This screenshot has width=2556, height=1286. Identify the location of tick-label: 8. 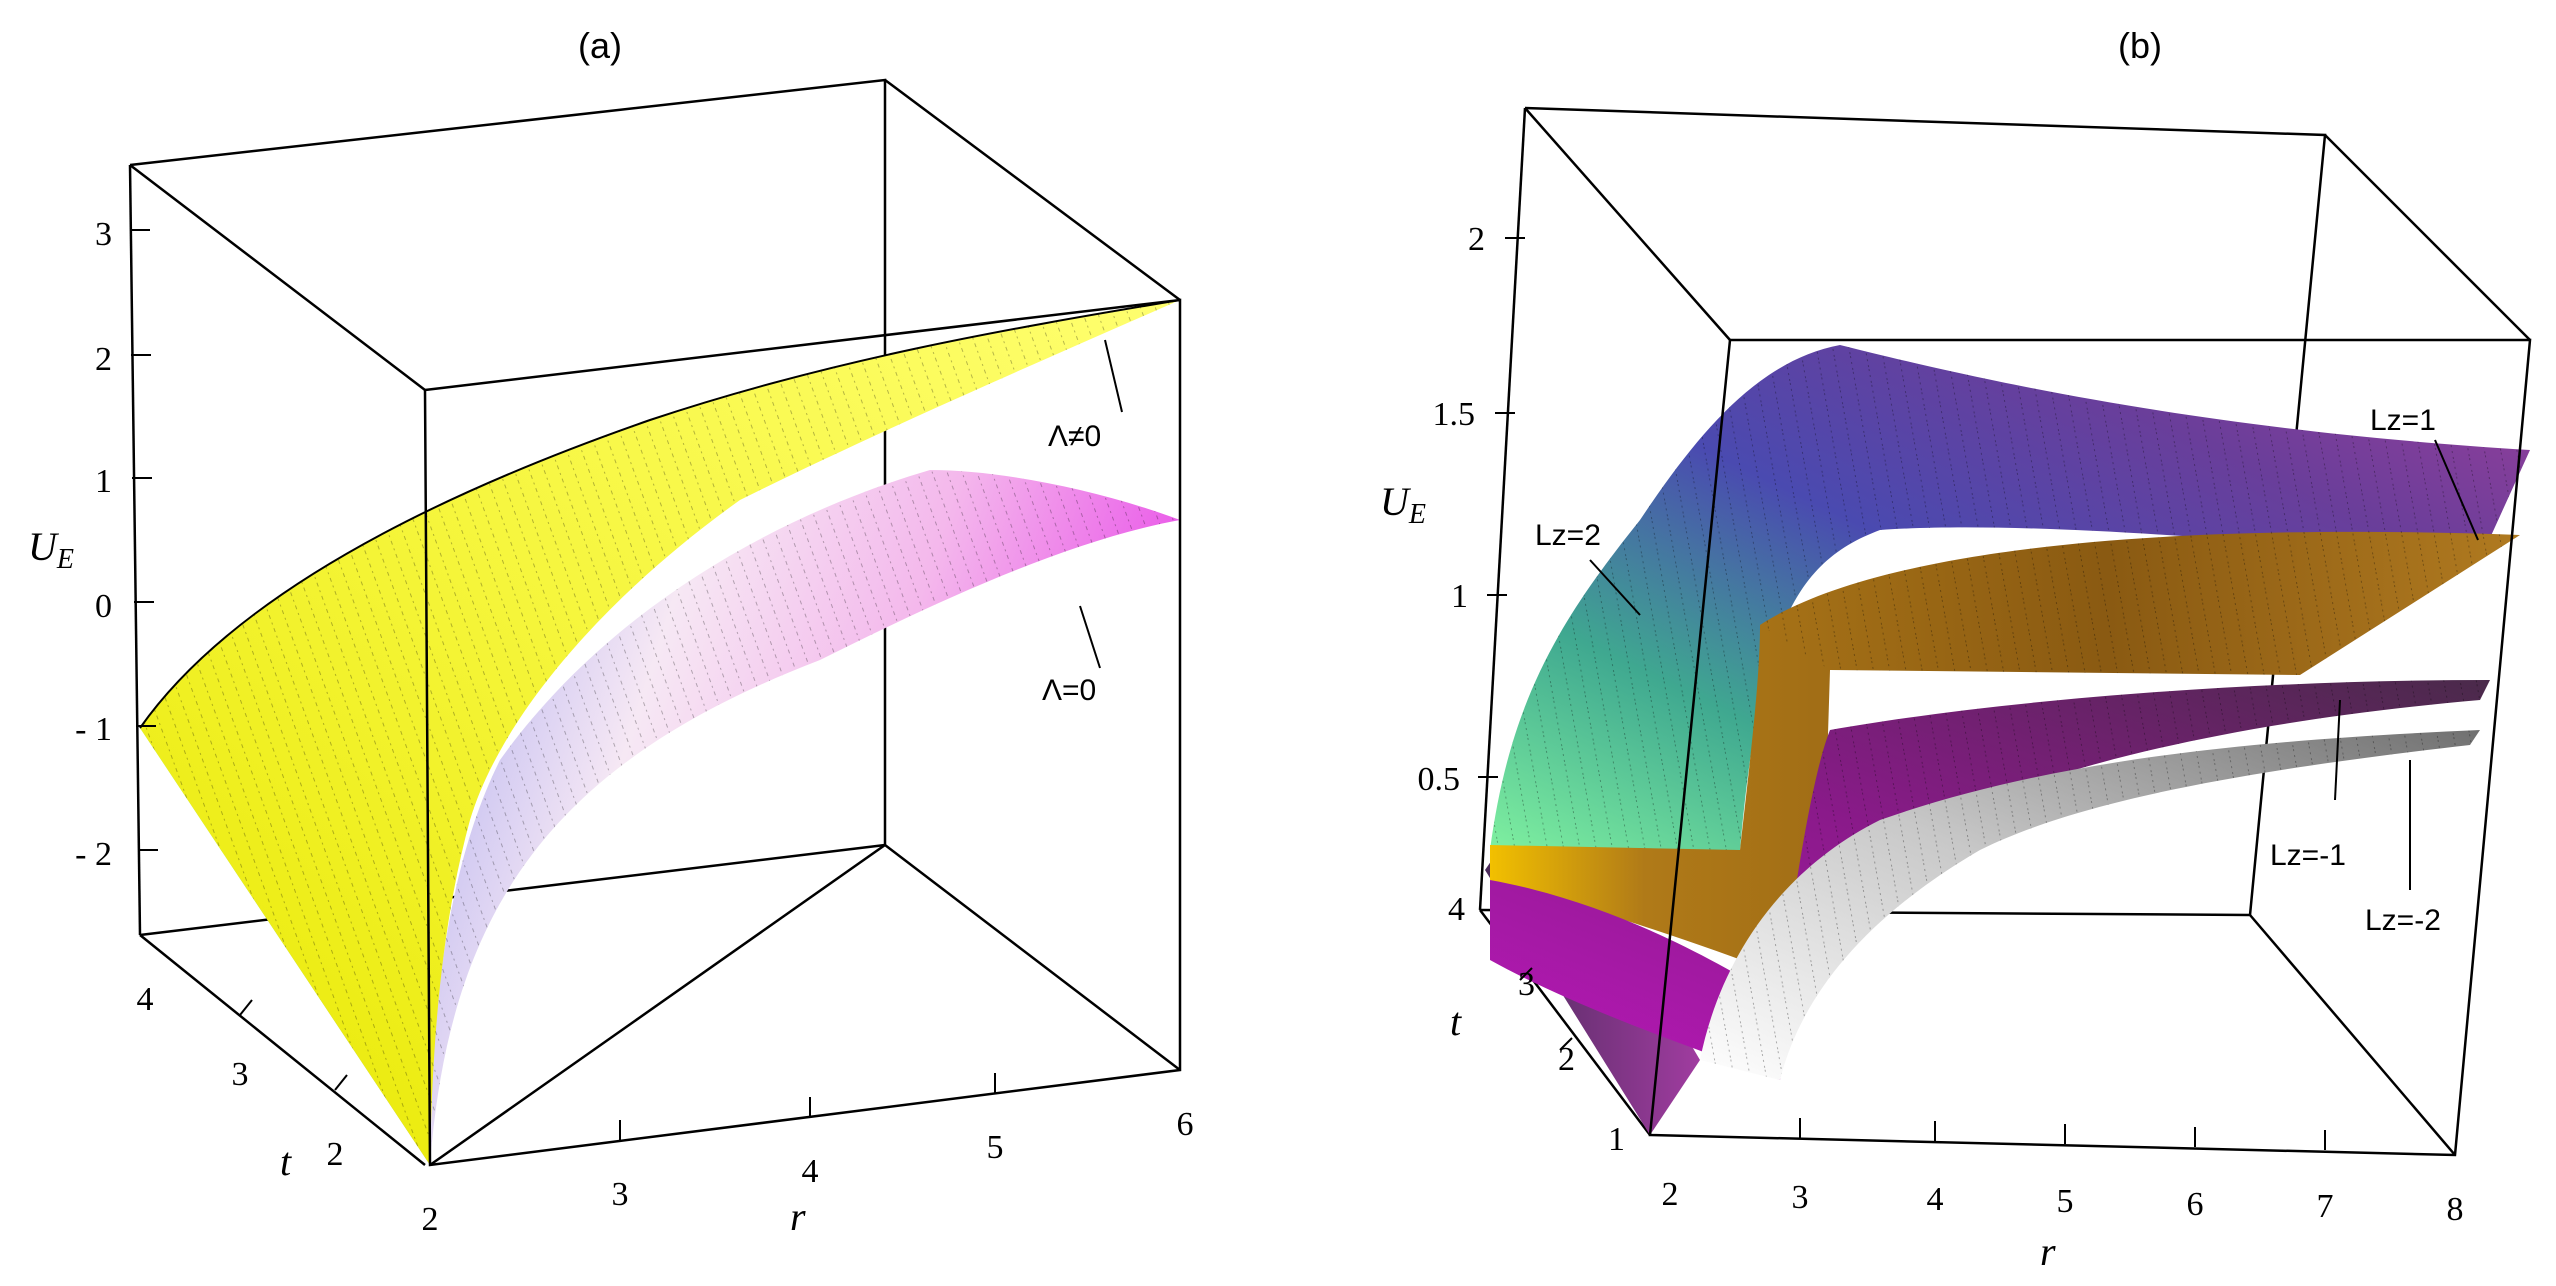
(2455, 1209).